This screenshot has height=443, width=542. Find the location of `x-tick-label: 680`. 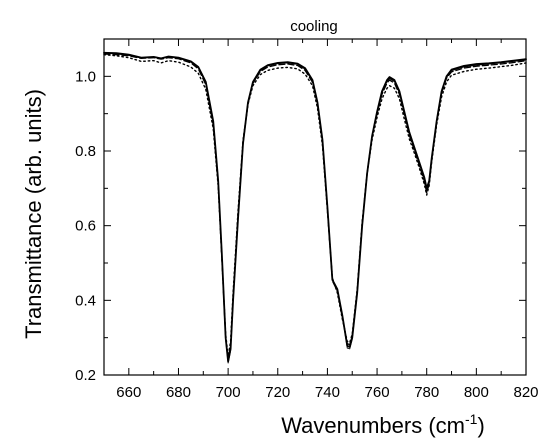

x-tick-label: 680 is located at coordinates (178, 392).